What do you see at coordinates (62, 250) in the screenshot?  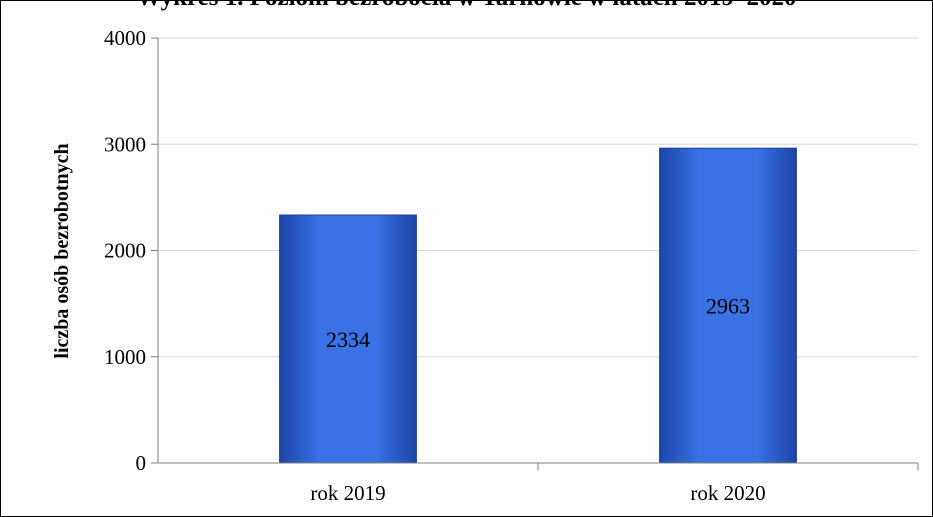 I see `y-axis-label: liczba osób bezrobotnych` at bounding box center [62, 250].